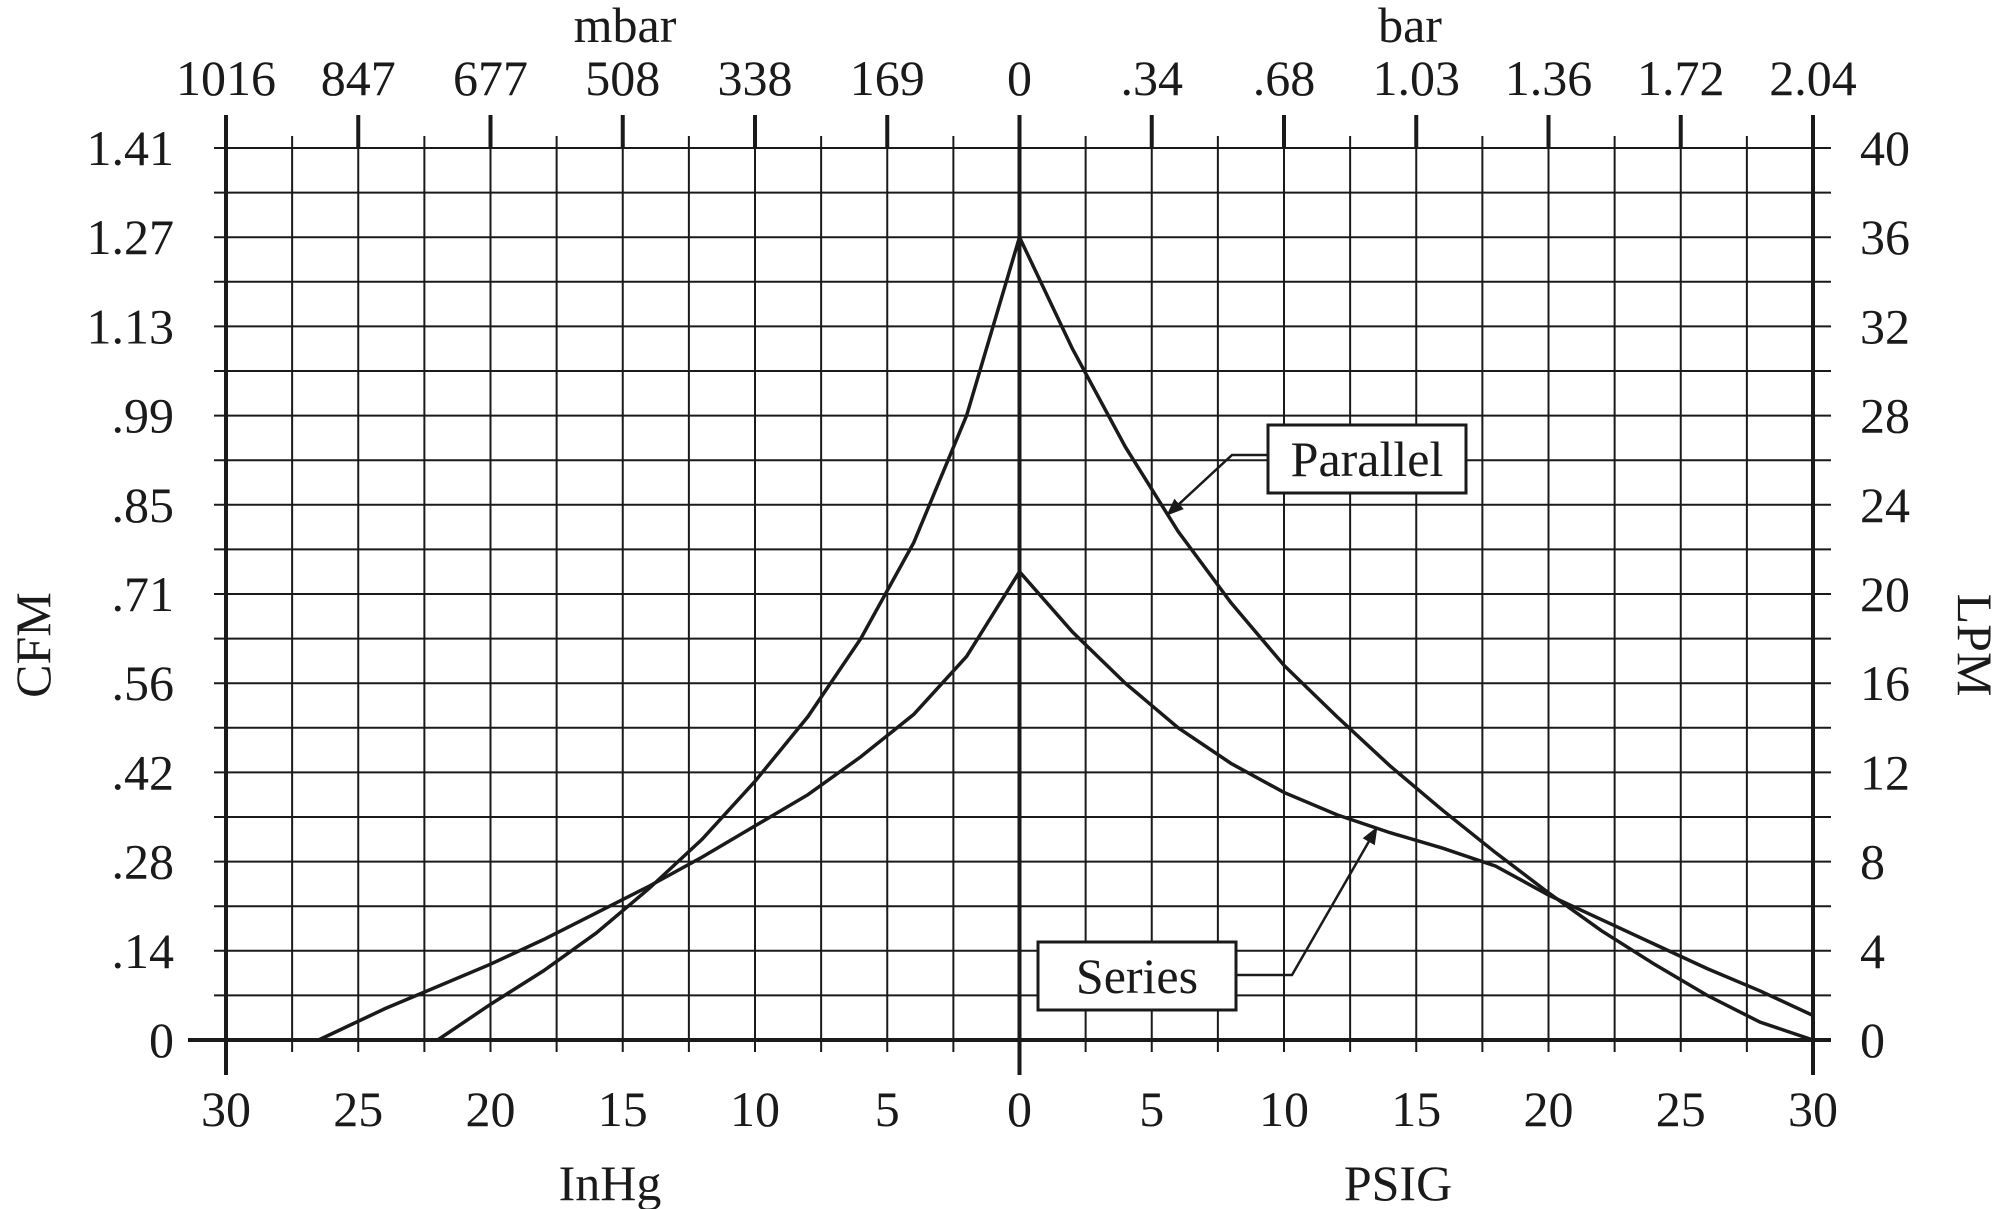 This screenshot has width=2010, height=1209. Describe the element at coordinates (143, 772) in the screenshot. I see `left-tick-label: .42` at that location.